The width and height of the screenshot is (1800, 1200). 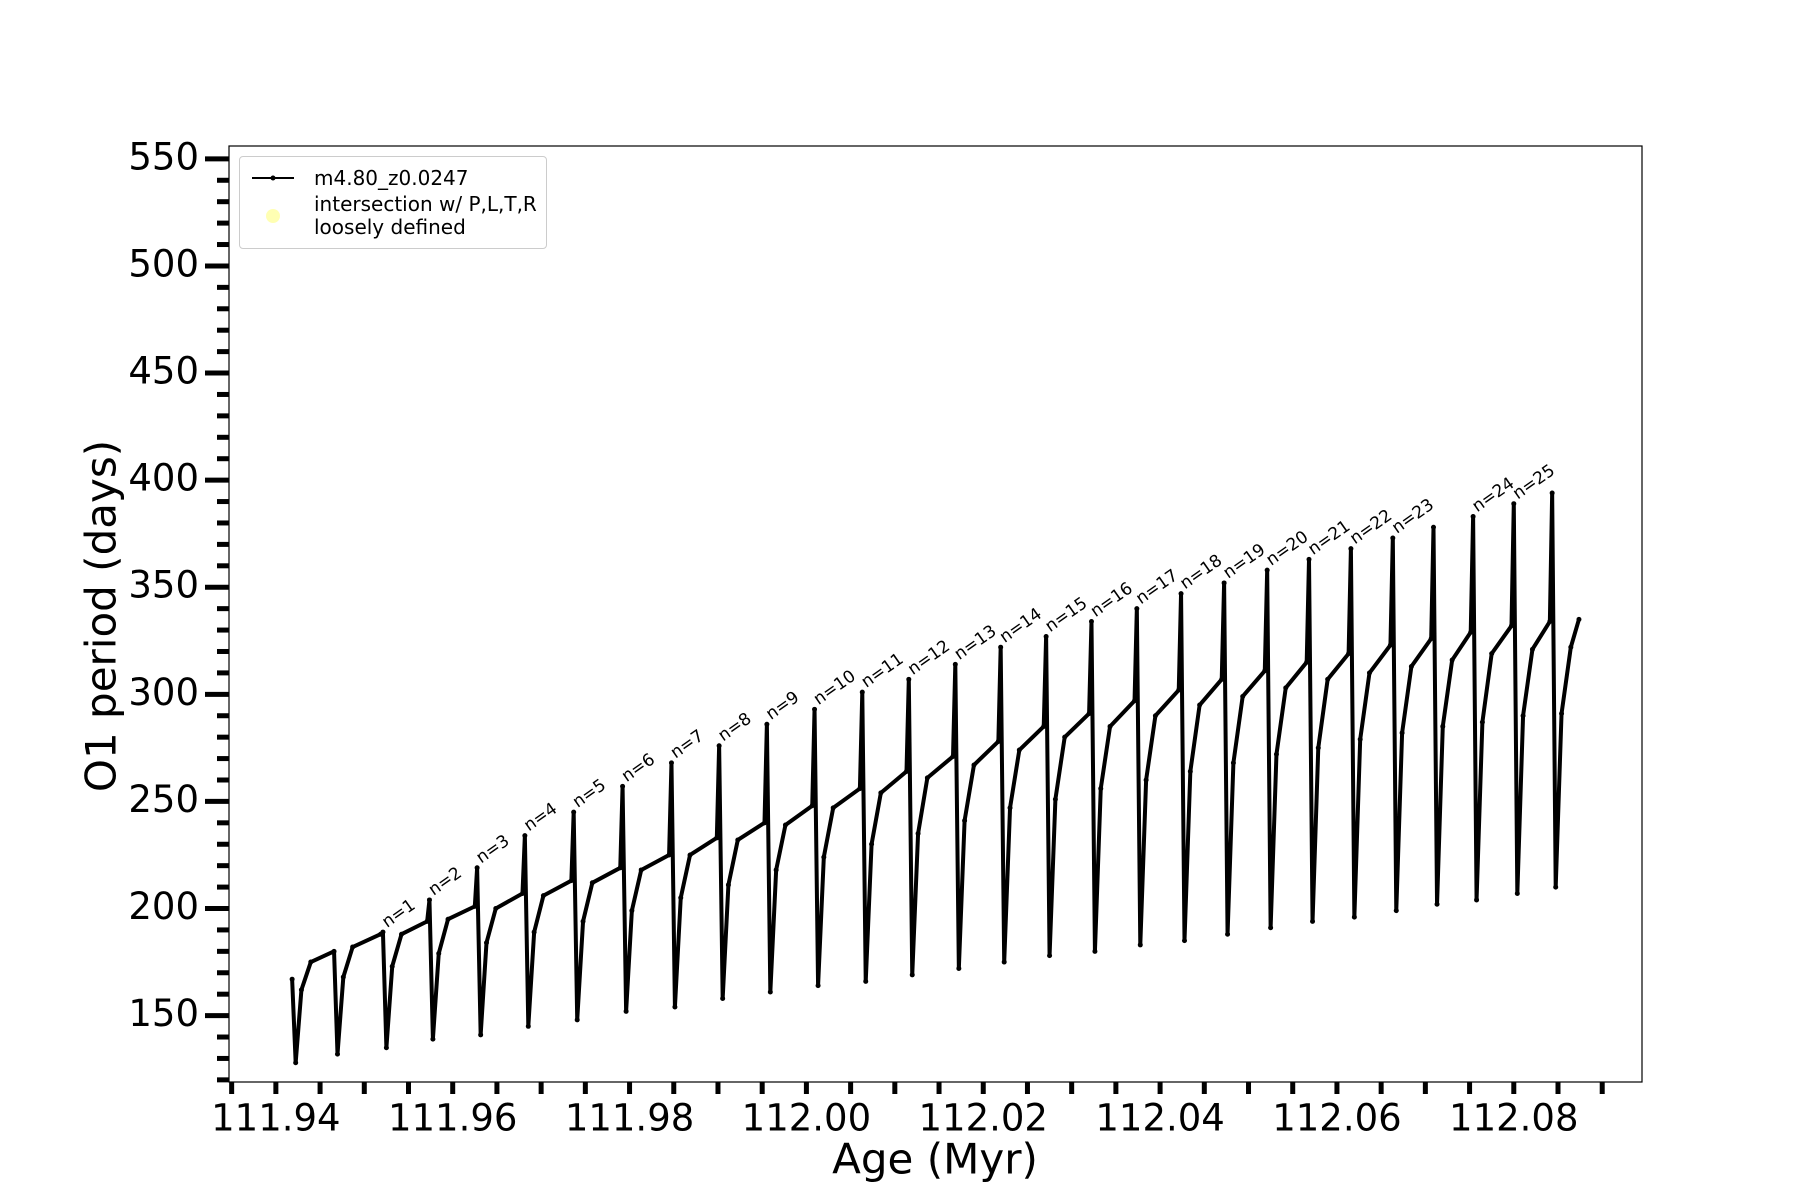 I want to click on legend-marker, so click(x=273, y=178).